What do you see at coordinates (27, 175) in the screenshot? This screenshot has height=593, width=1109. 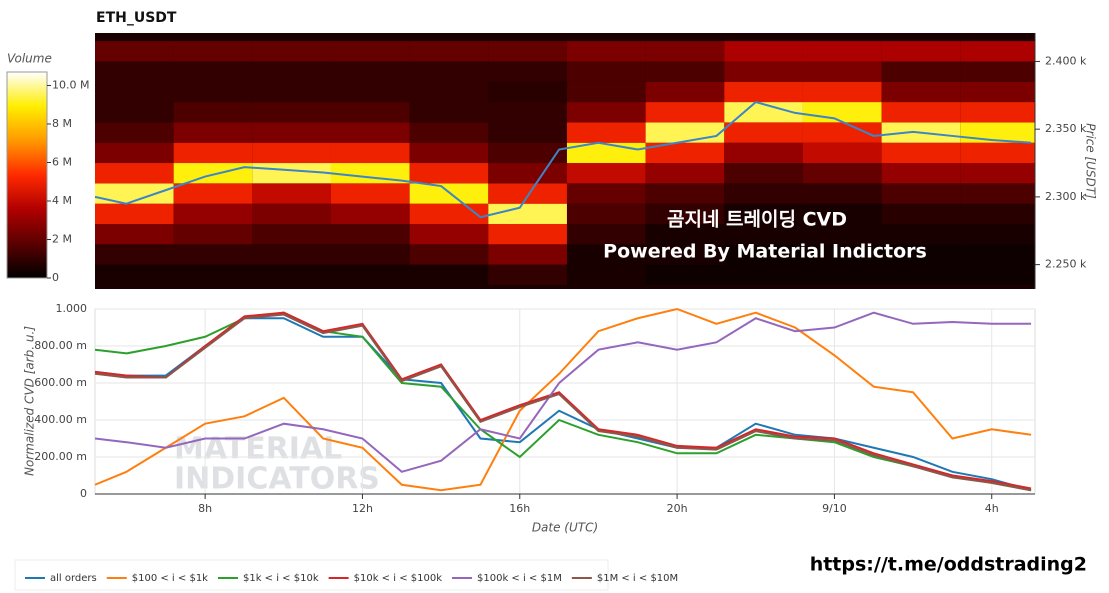 I see `colorbar` at bounding box center [27, 175].